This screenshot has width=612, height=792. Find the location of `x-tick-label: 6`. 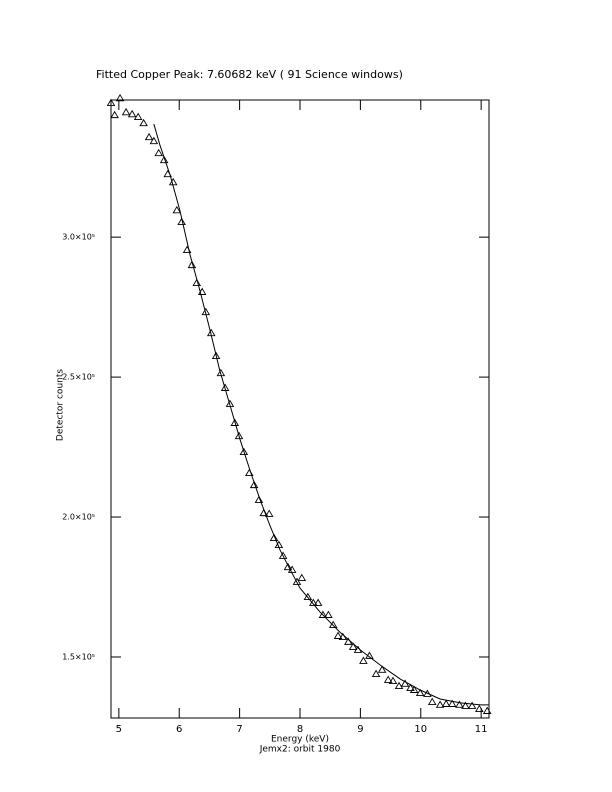

x-tick-label: 6 is located at coordinates (179, 729).